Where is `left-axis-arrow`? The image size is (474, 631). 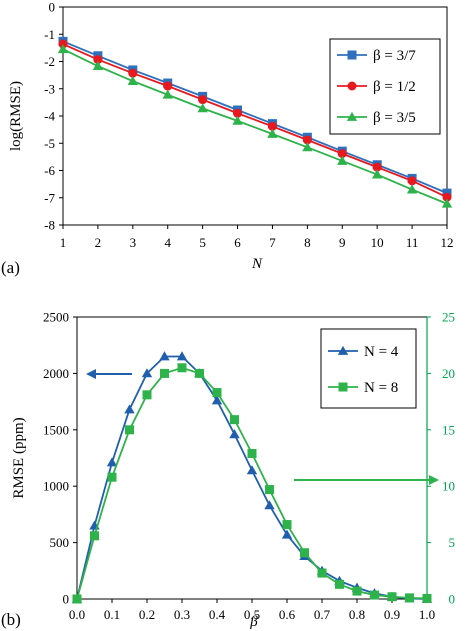
left-axis-arrow is located at coordinates (109, 374).